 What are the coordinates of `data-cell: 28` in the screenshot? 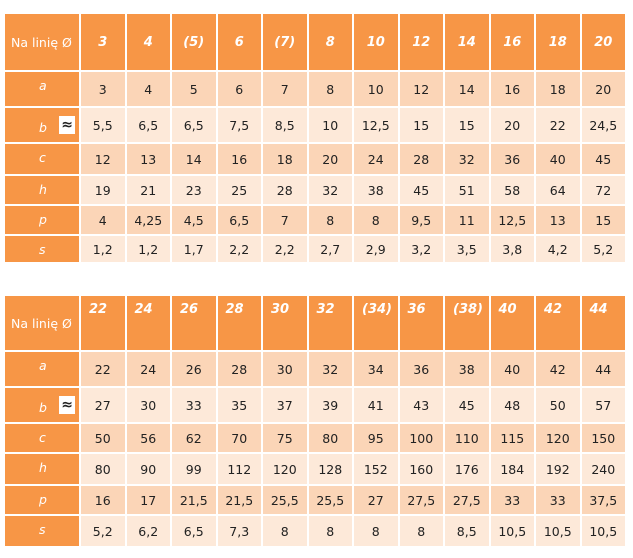 It's located at (421, 159).